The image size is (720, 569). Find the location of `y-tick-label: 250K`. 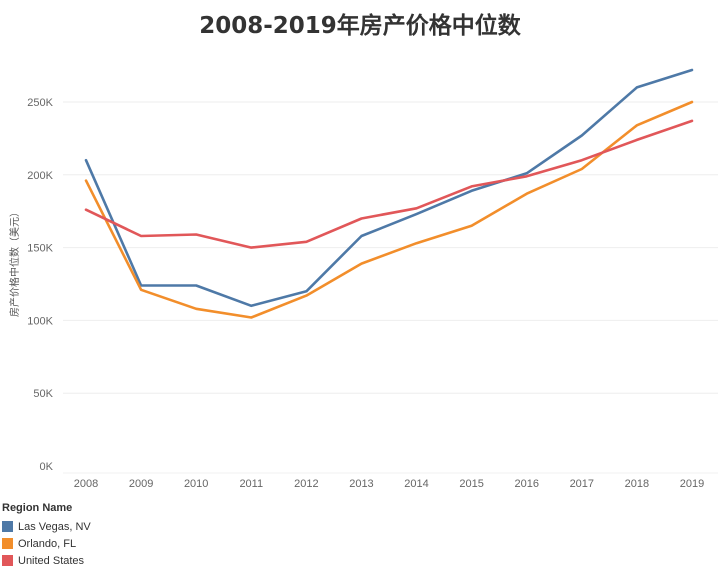

y-tick-label: 250K is located at coordinates (40, 103).